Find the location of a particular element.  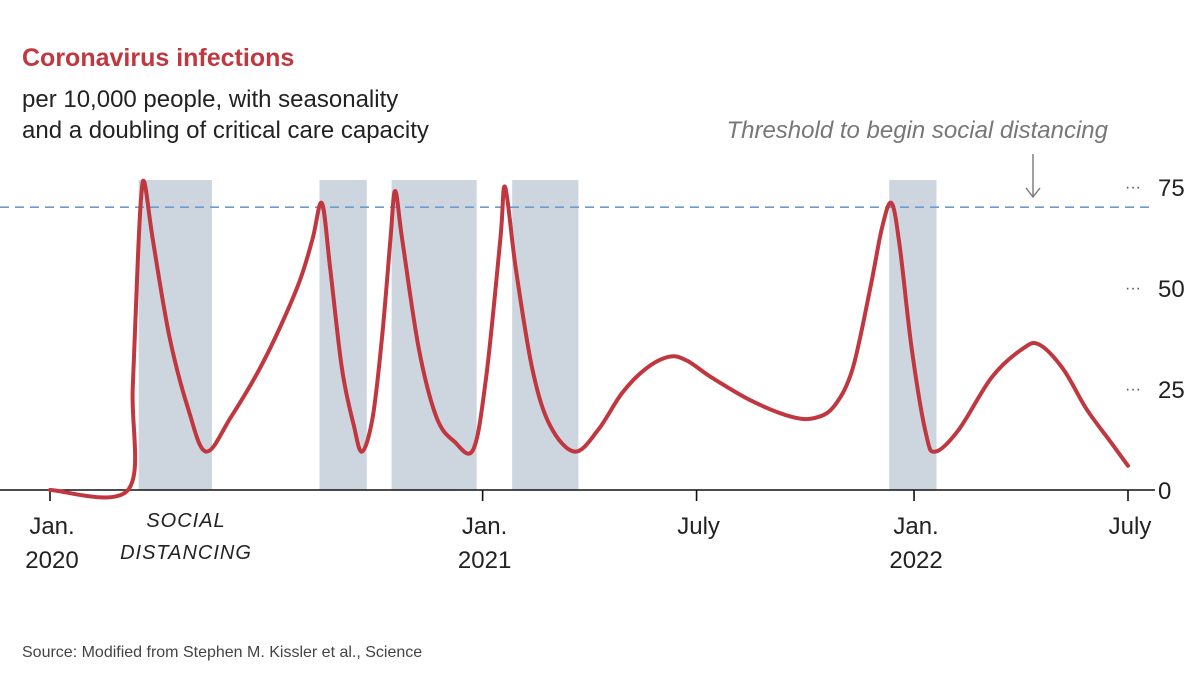

y-tick-leader-75: ··· is located at coordinates (1133, 187).